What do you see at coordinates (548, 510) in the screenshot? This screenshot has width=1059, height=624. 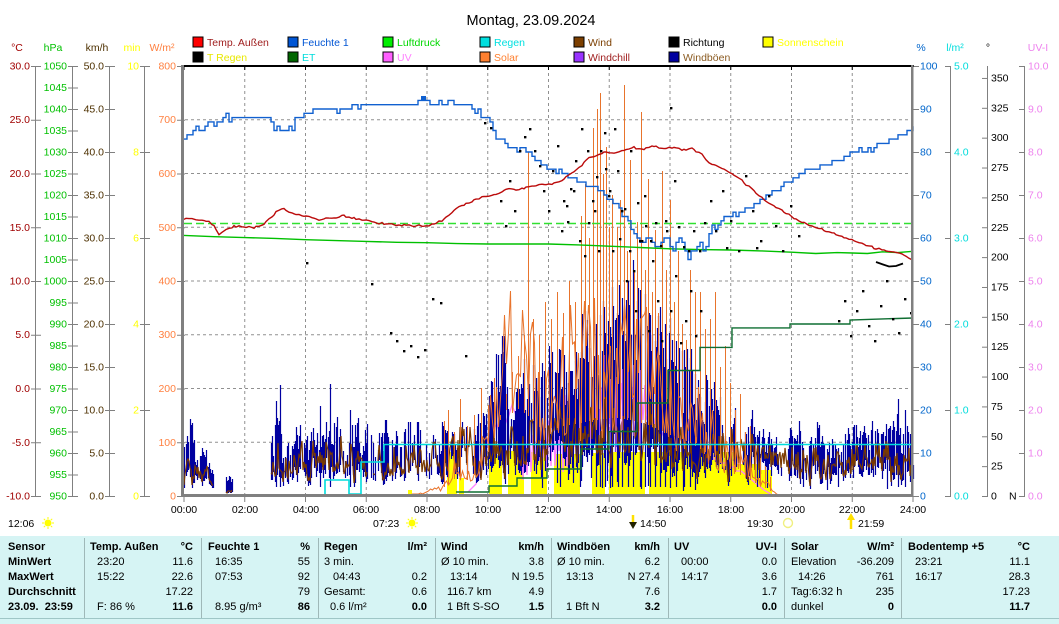 I see `svg-text: 12:00` at bounding box center [548, 510].